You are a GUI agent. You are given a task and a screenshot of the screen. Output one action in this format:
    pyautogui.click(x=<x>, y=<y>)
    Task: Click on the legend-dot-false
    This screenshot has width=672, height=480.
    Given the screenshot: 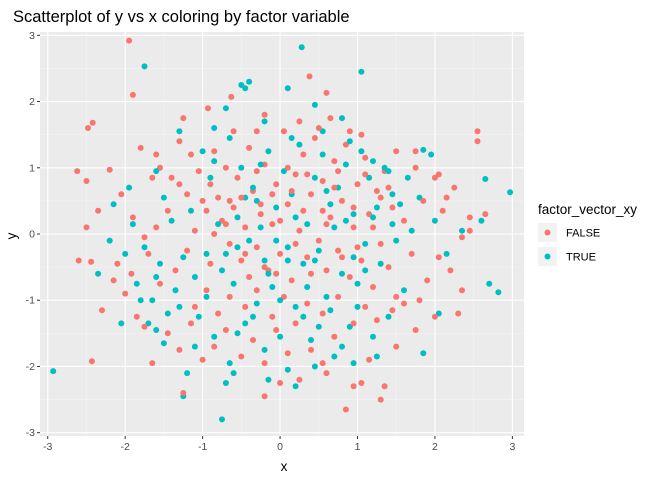 What is the action you would take?
    pyautogui.click(x=547, y=232)
    